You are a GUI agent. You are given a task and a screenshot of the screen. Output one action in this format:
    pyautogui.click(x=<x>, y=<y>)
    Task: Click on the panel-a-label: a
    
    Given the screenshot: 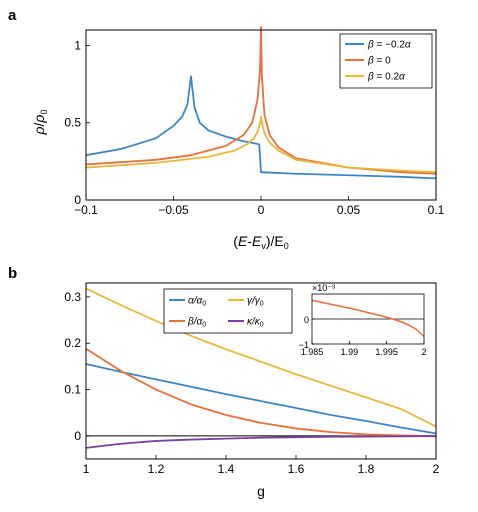 What is the action you would take?
    pyautogui.click(x=12, y=15)
    